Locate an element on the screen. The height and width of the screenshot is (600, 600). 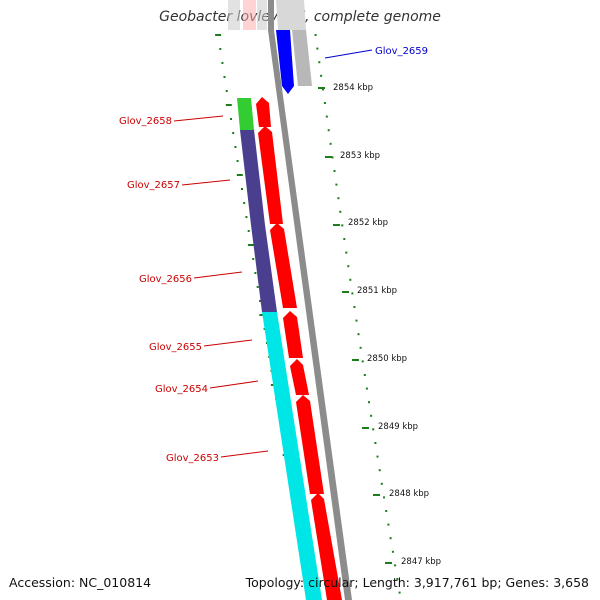
forward-strand-features is located at coordinates (294, 47).